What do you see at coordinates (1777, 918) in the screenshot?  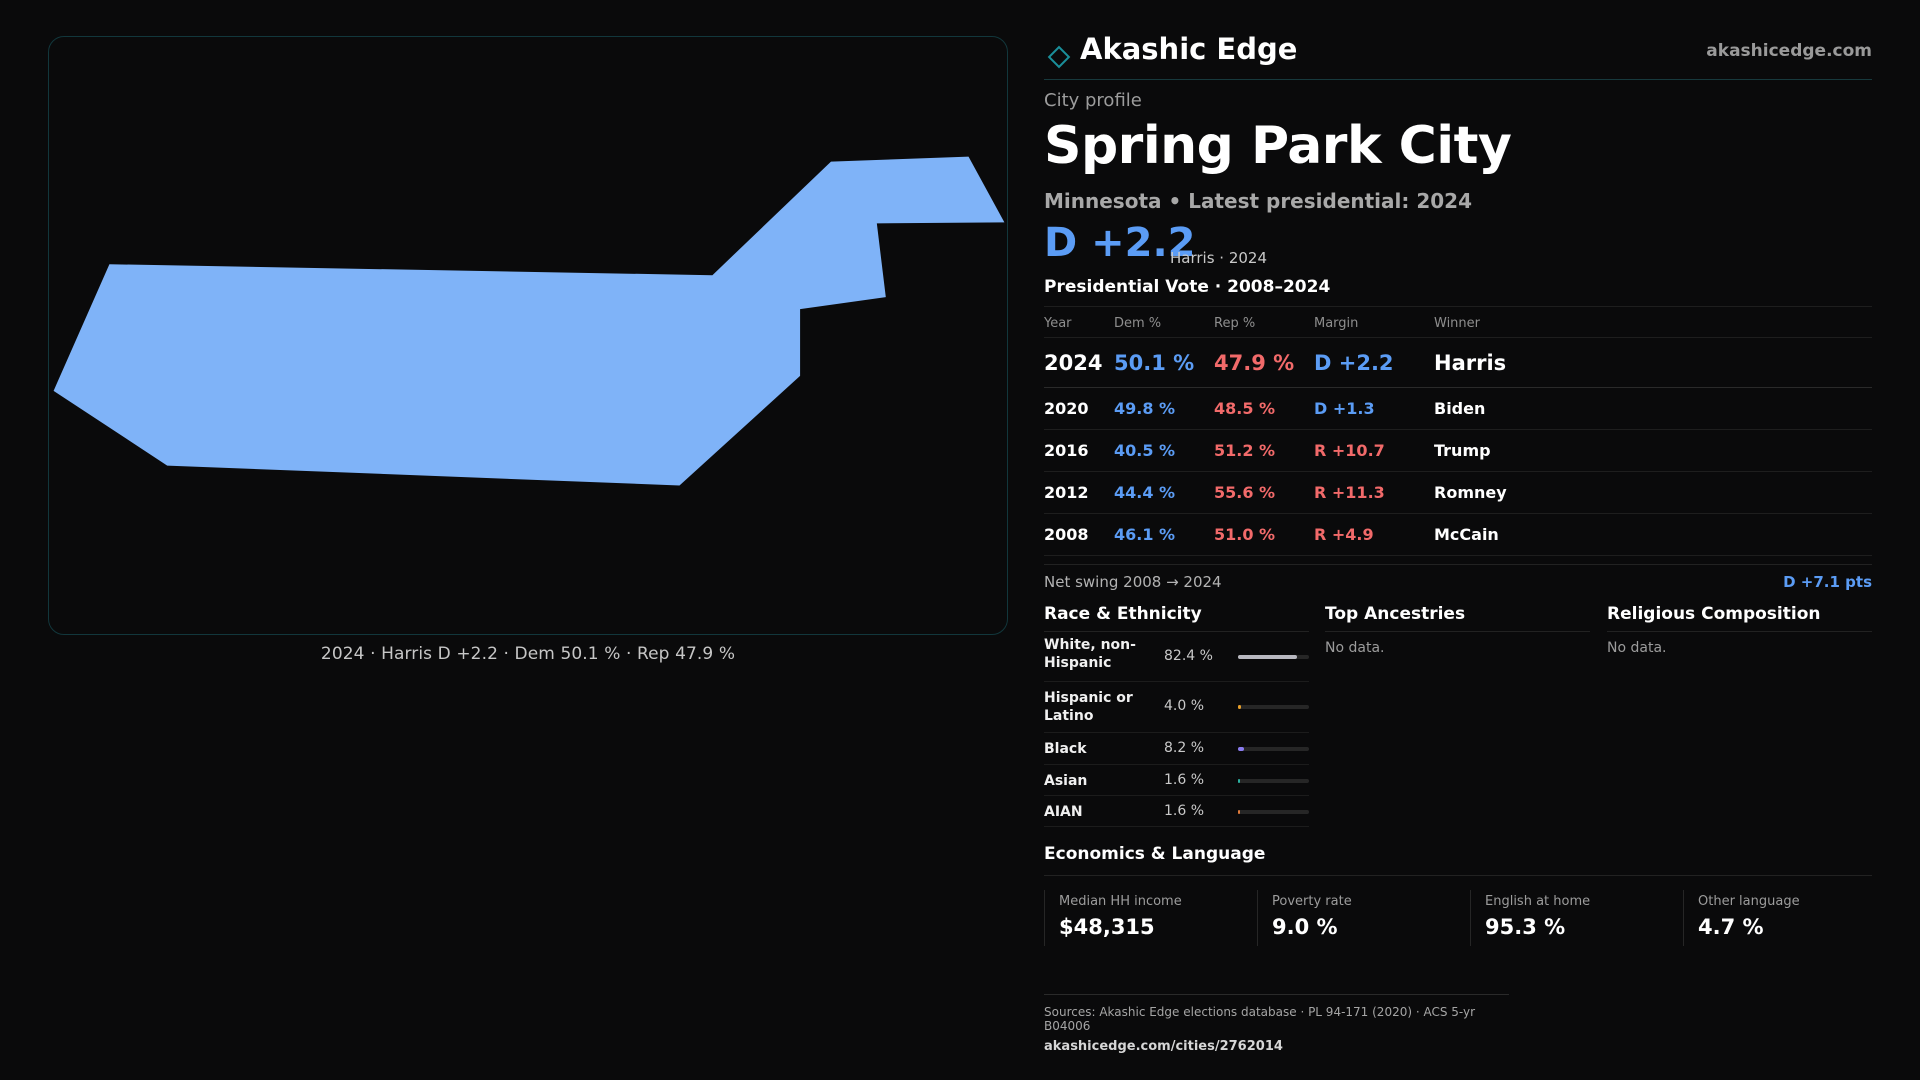 I see `stat-other-language: Other language 4.7 %` at bounding box center [1777, 918].